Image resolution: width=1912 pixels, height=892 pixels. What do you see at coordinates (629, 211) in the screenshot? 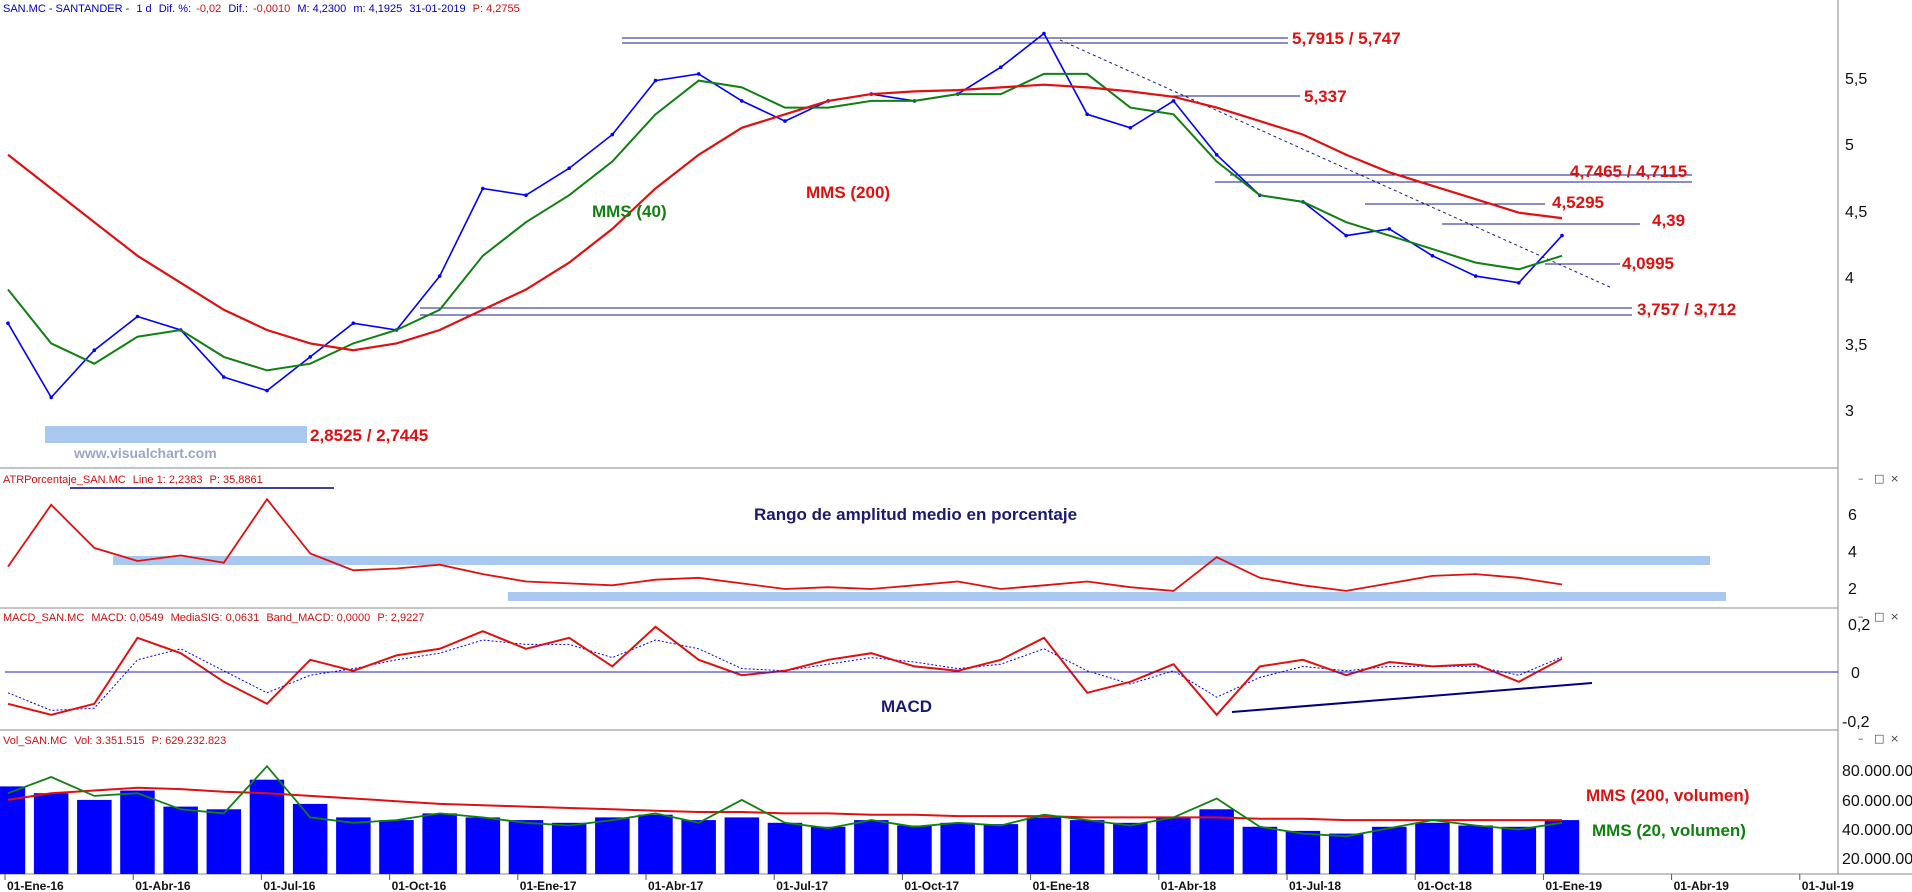
I see `mms40-label: MMS (40)` at bounding box center [629, 211].